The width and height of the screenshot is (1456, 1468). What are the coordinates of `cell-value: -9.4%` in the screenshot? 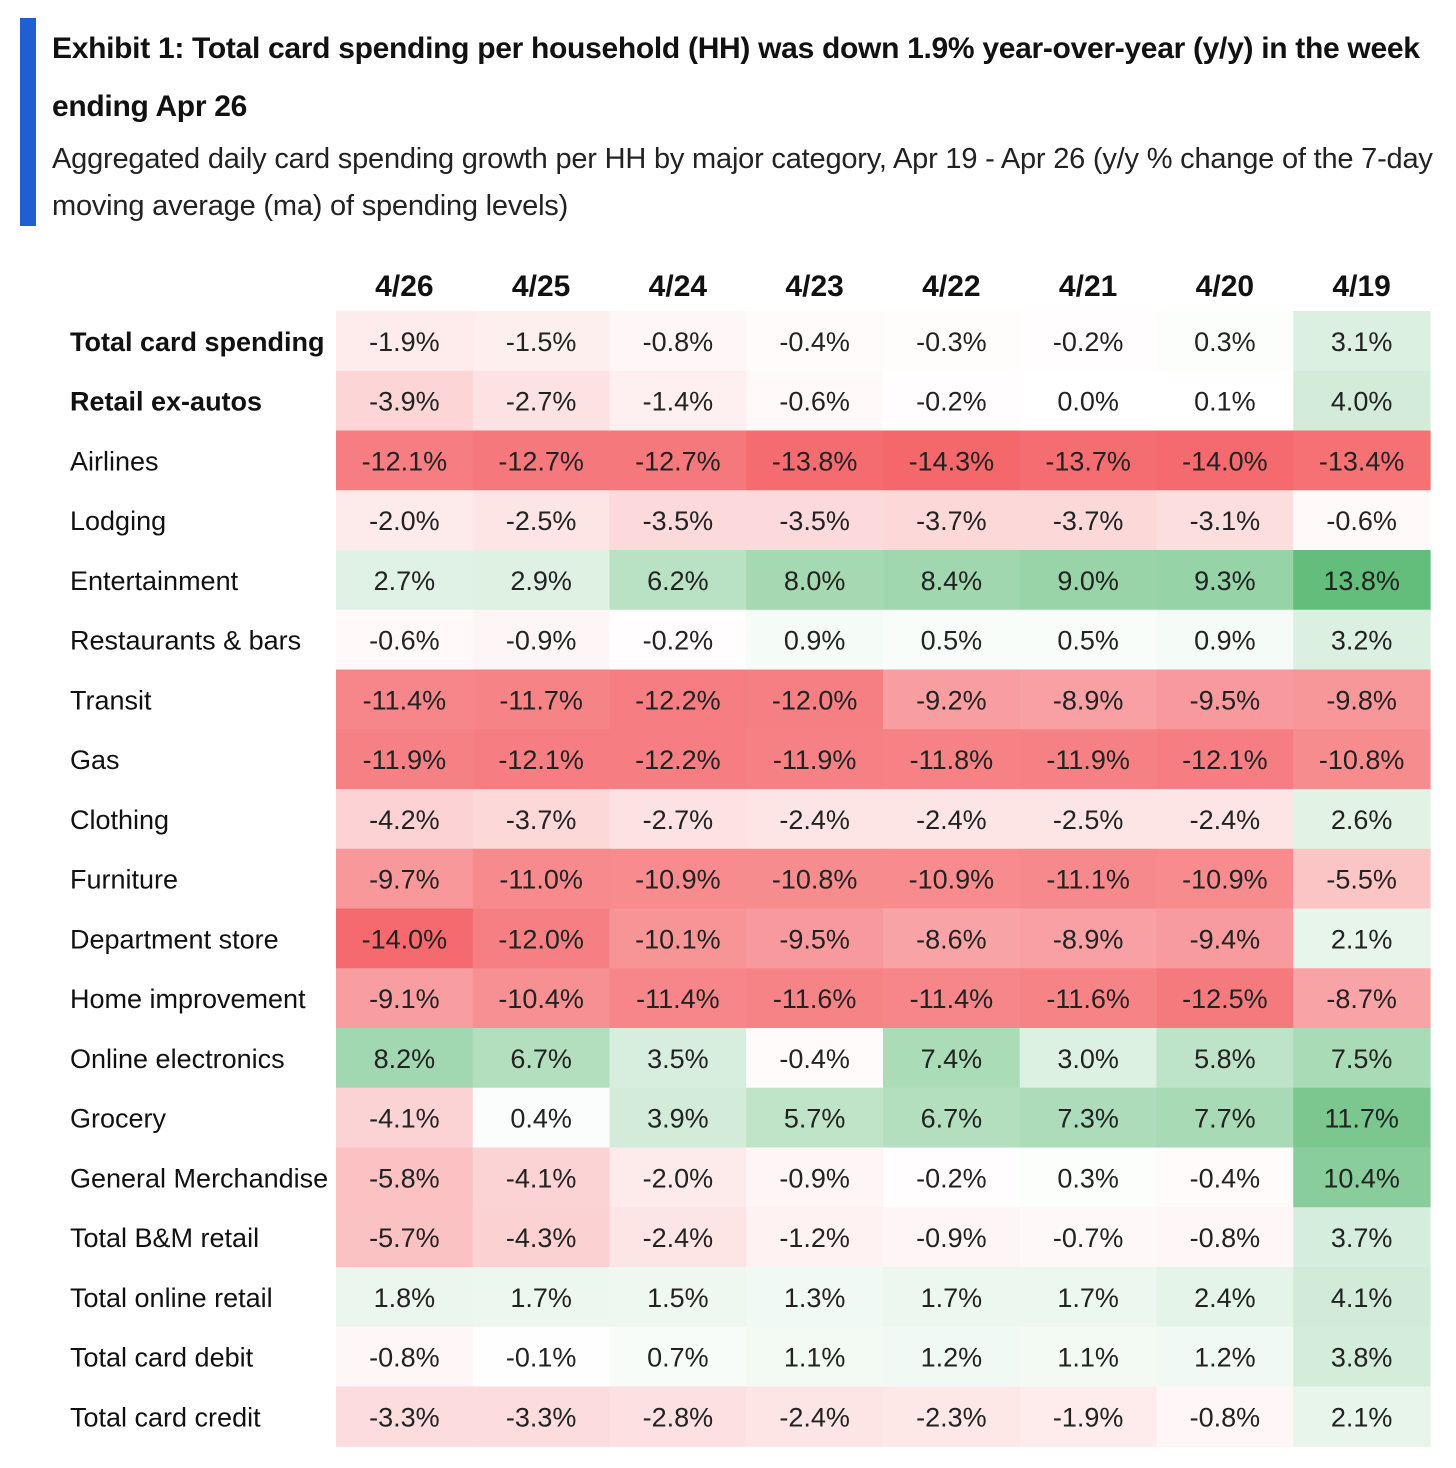 It's located at (1225, 939).